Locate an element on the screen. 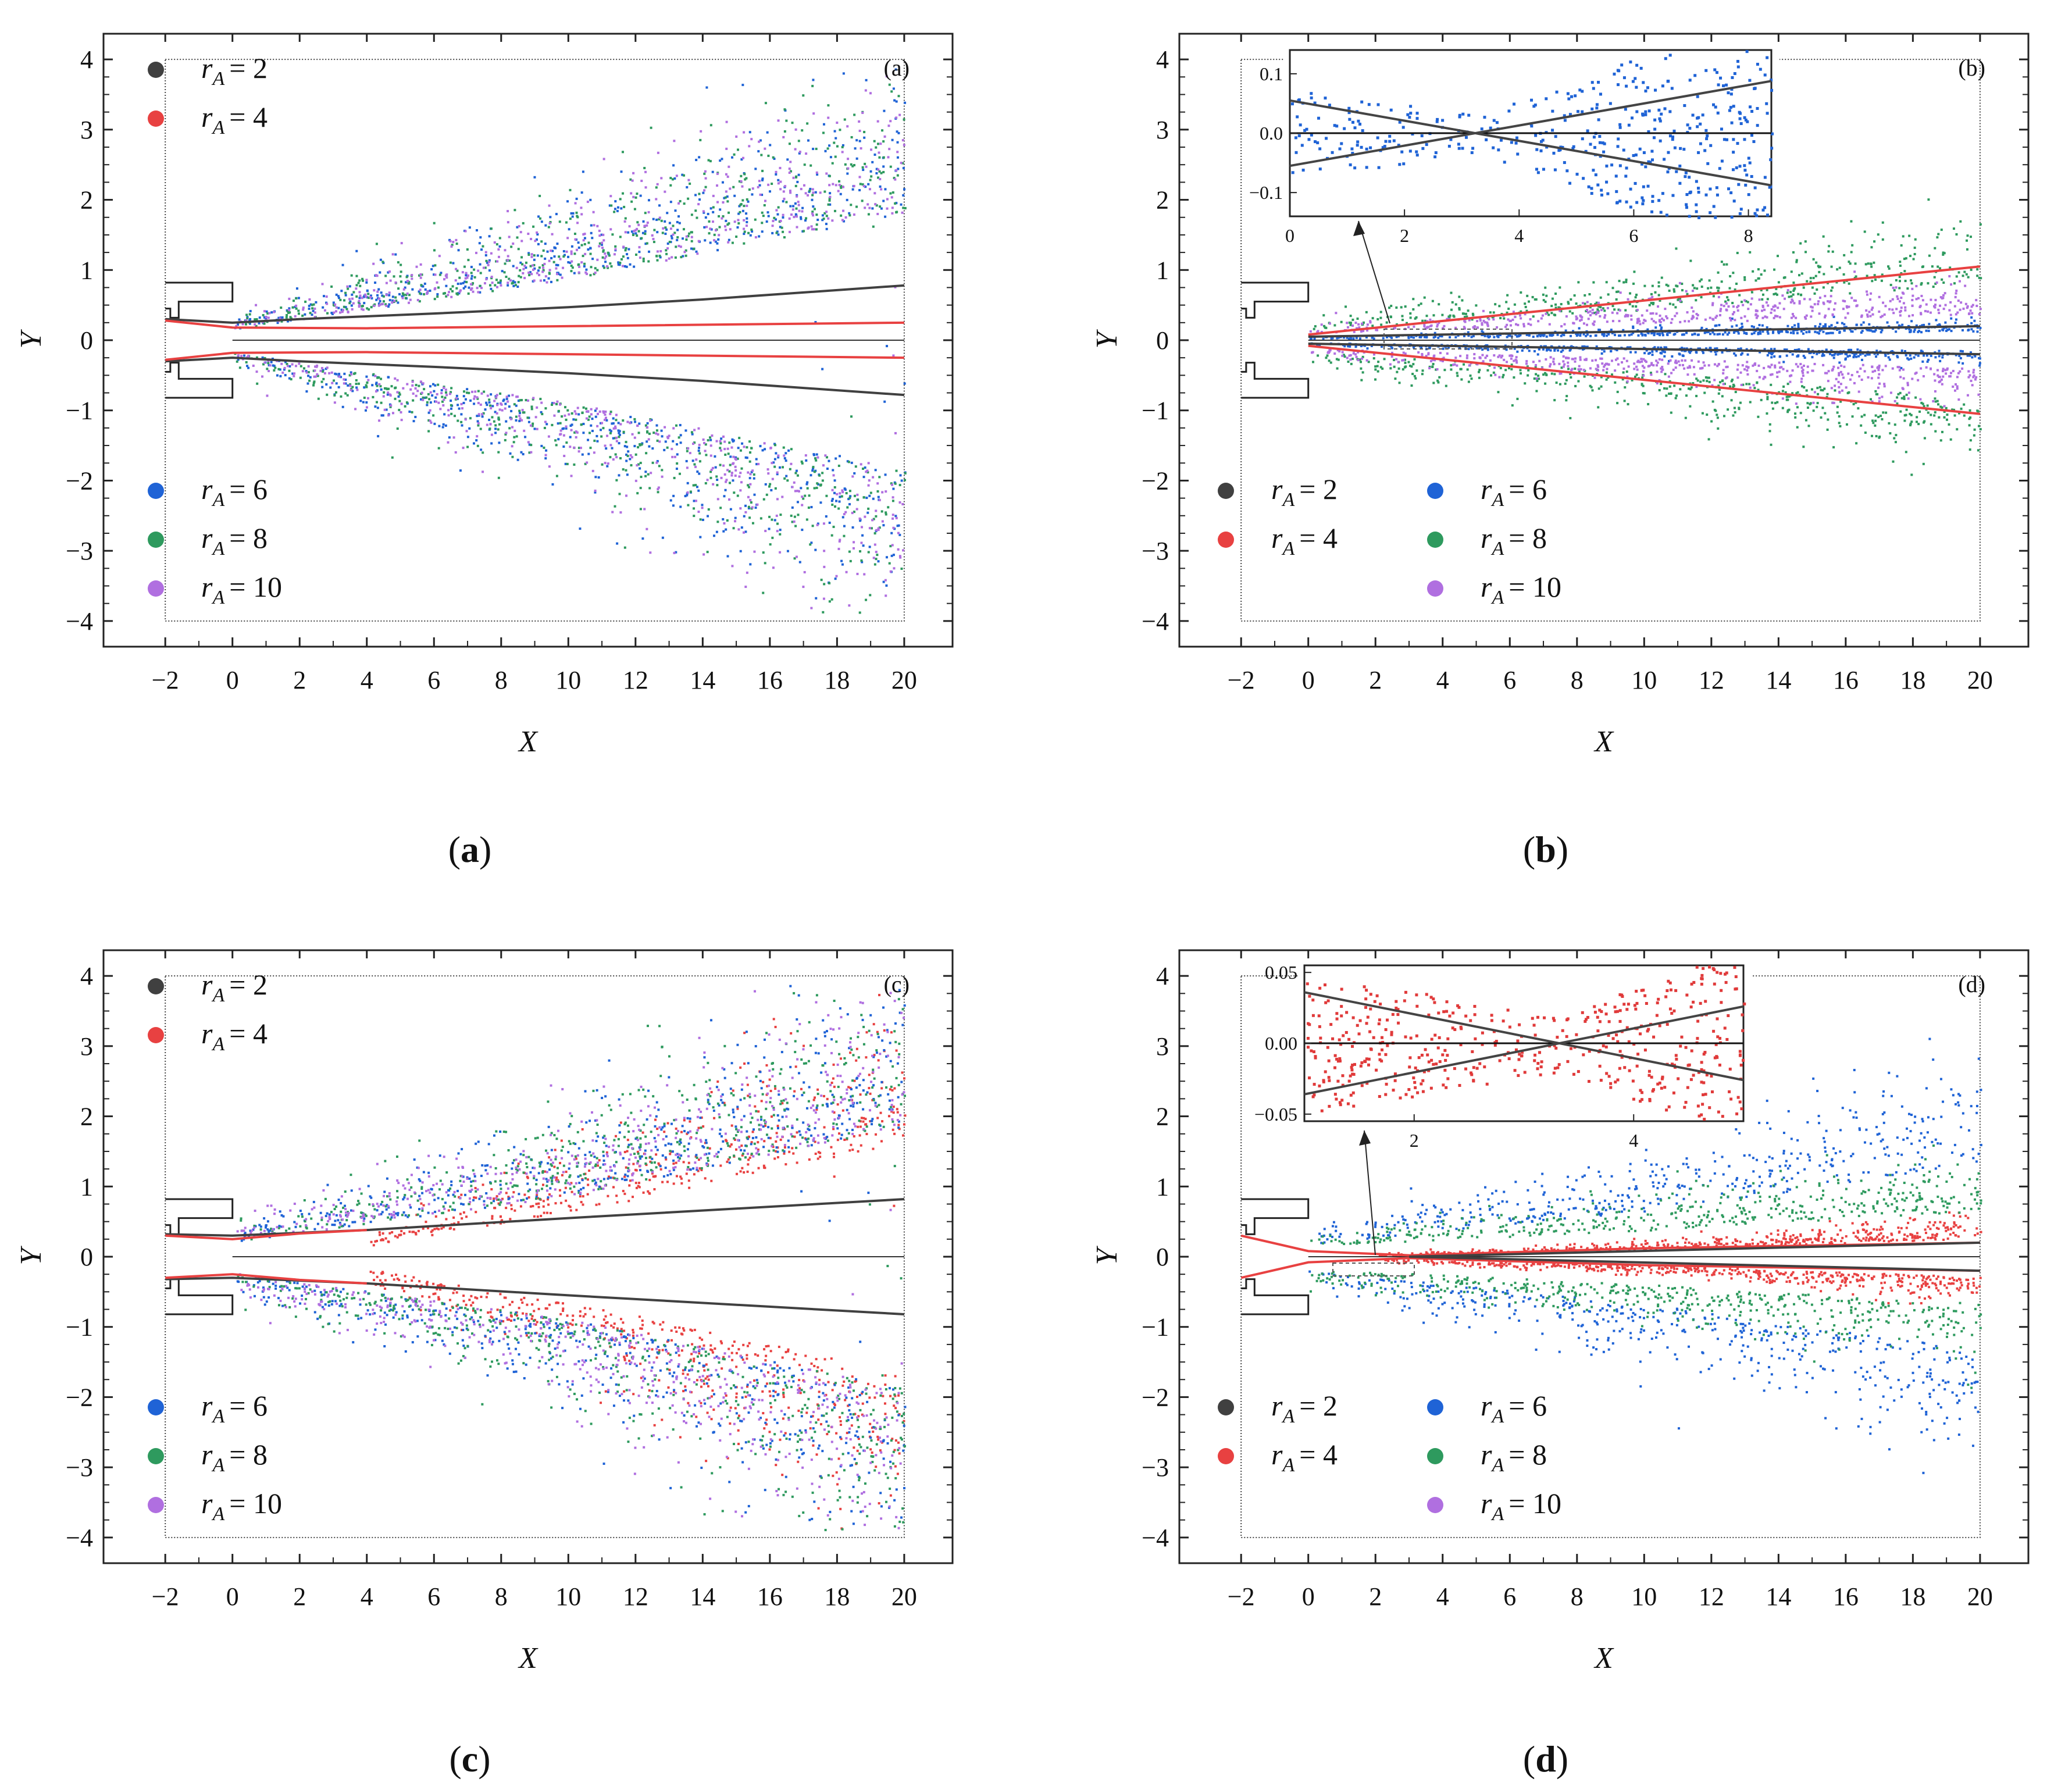 The height and width of the screenshot is (1783, 2072). y-tick-label: −1 is located at coordinates (79, 411).